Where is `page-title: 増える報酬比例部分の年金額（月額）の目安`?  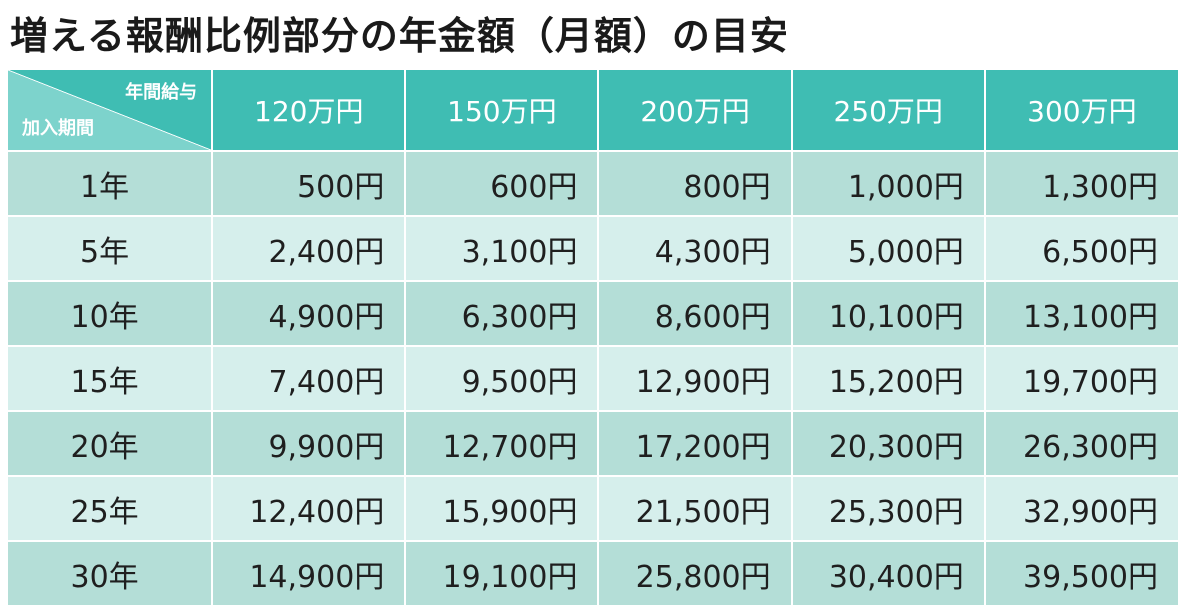
page-title: 増える報酬比例部分の年金額（月額）の目安 is located at coordinates (399, 36).